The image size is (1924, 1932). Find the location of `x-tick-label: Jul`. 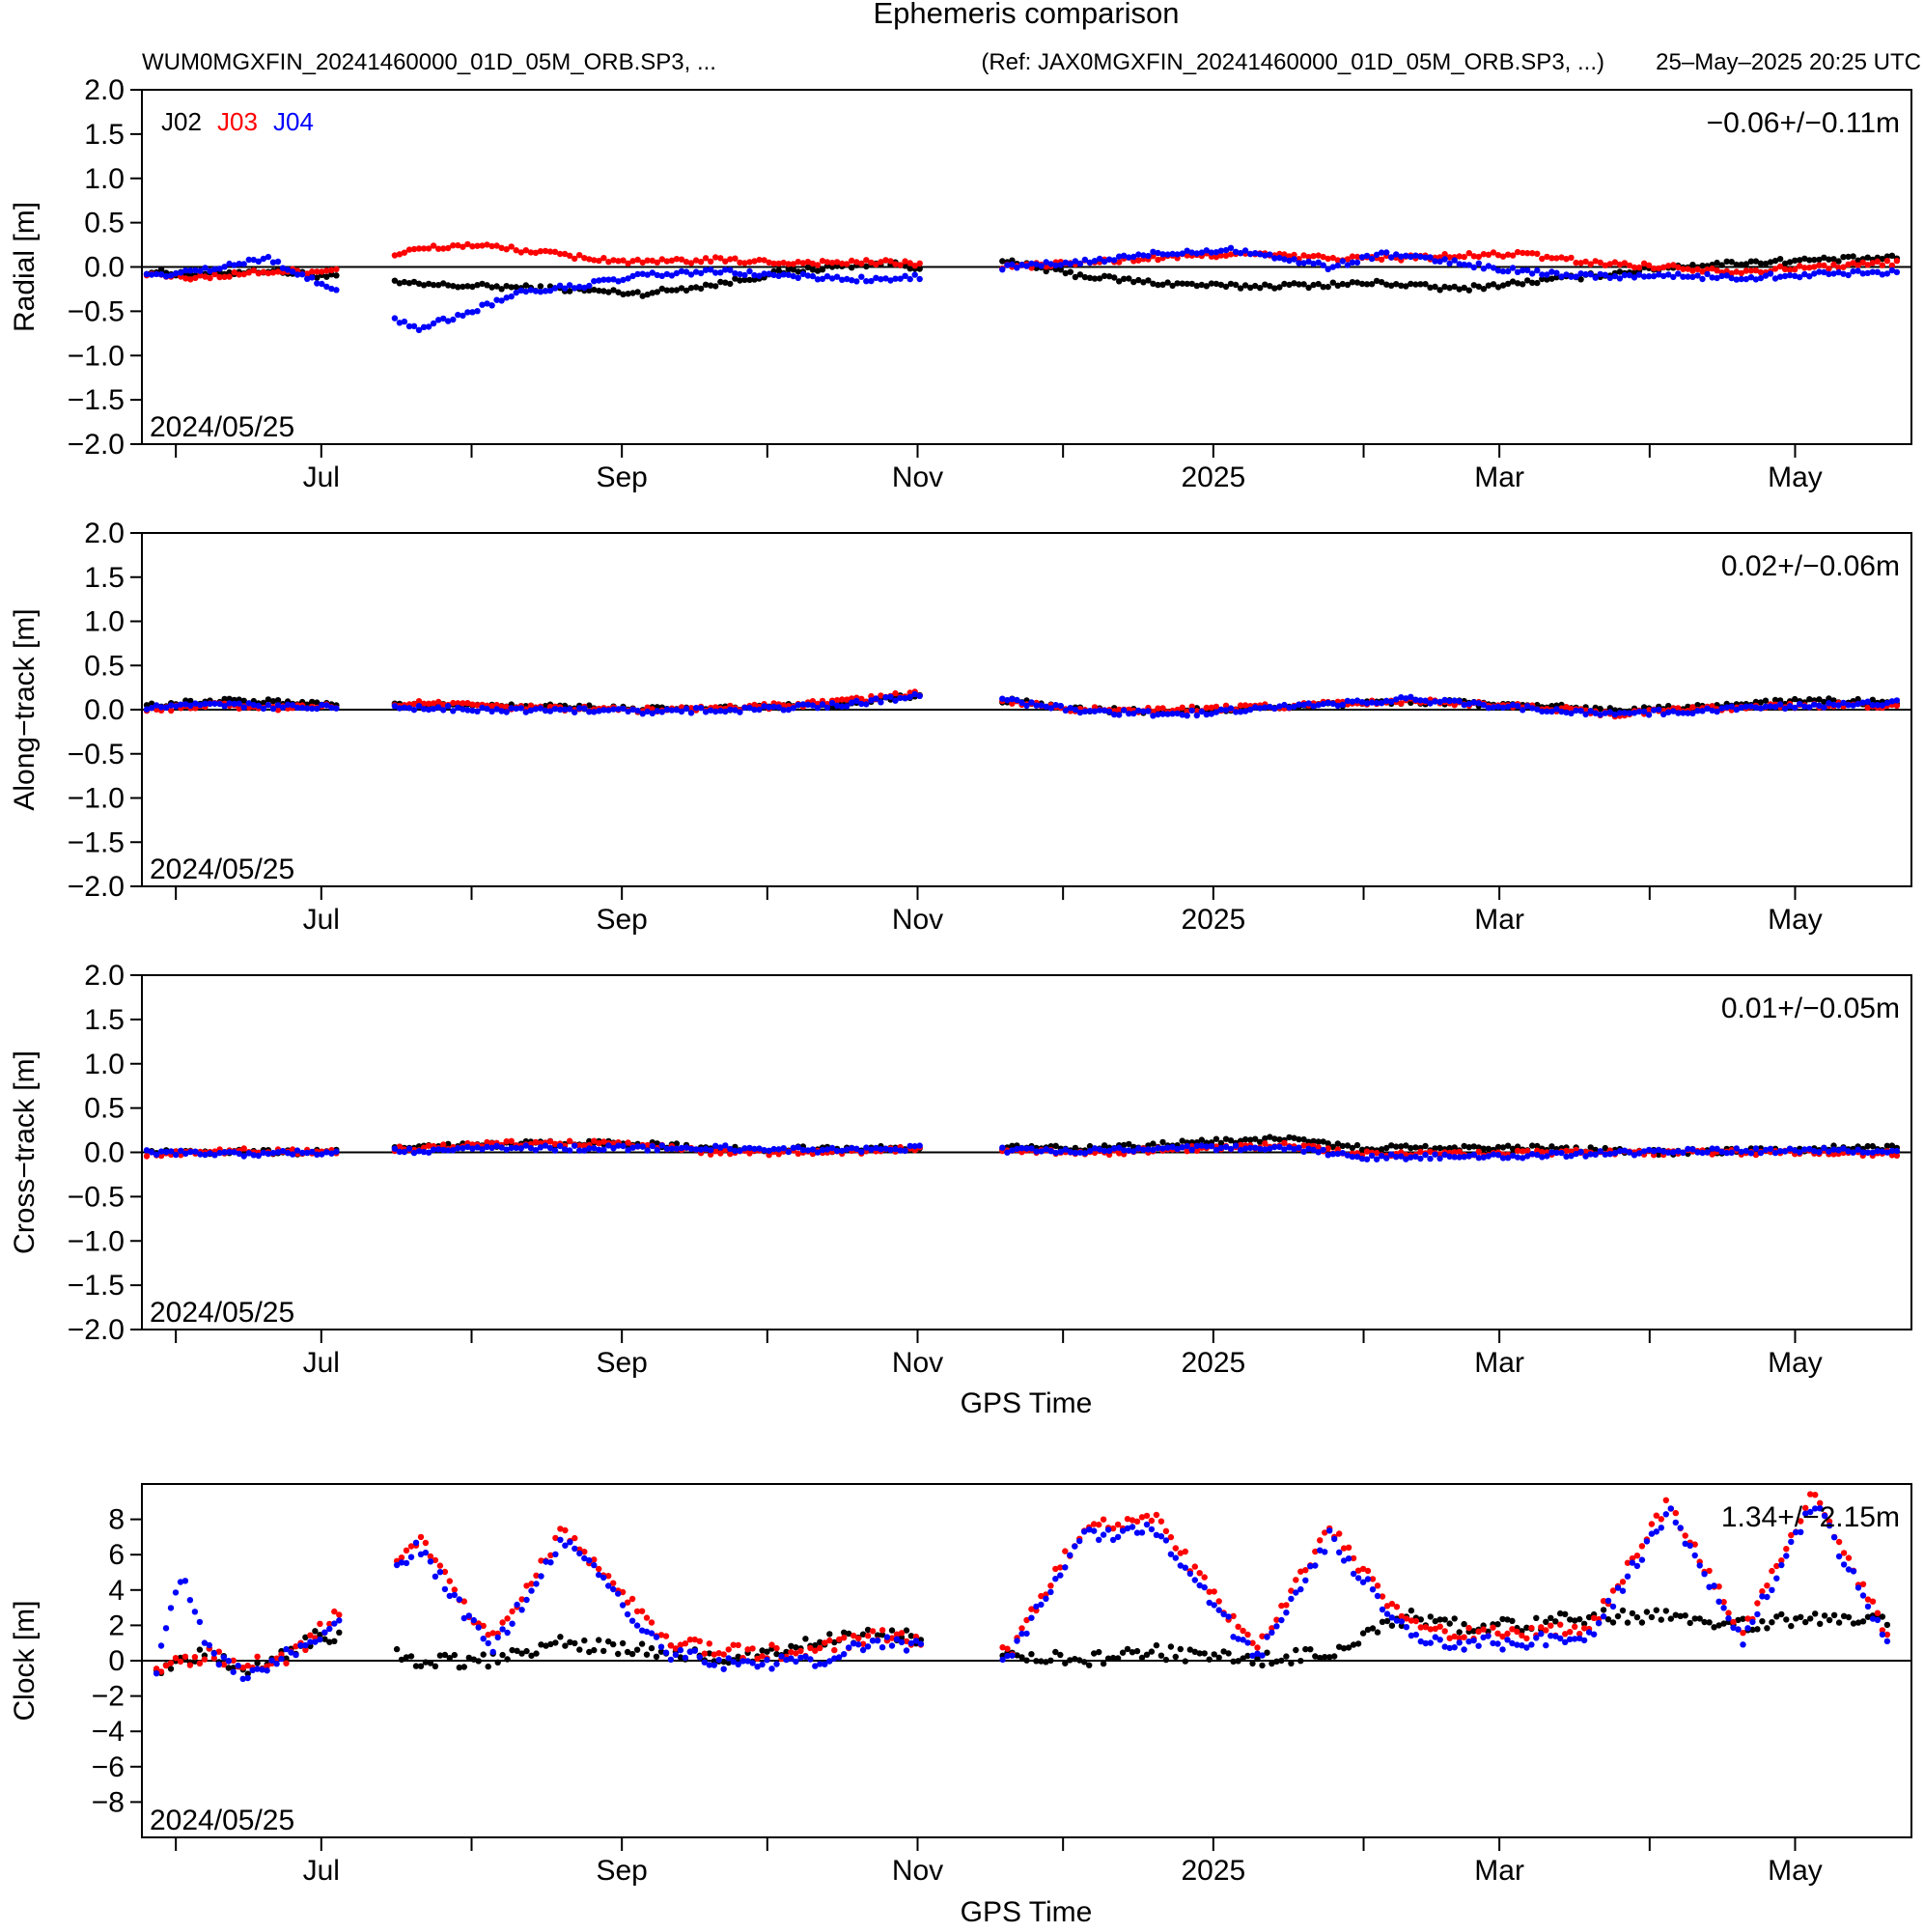

x-tick-label: Jul is located at coordinates (321, 478).